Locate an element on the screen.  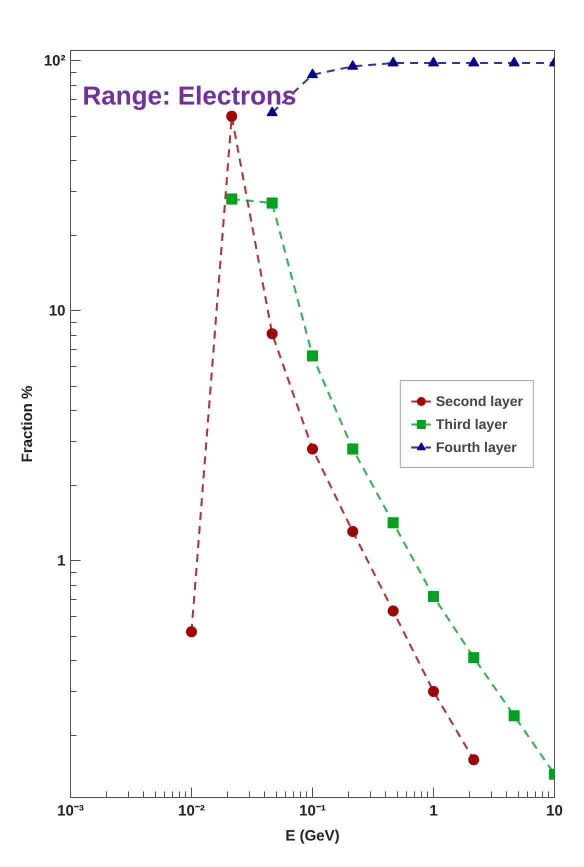
x-tick-label: 10⁻² is located at coordinates (191, 811).